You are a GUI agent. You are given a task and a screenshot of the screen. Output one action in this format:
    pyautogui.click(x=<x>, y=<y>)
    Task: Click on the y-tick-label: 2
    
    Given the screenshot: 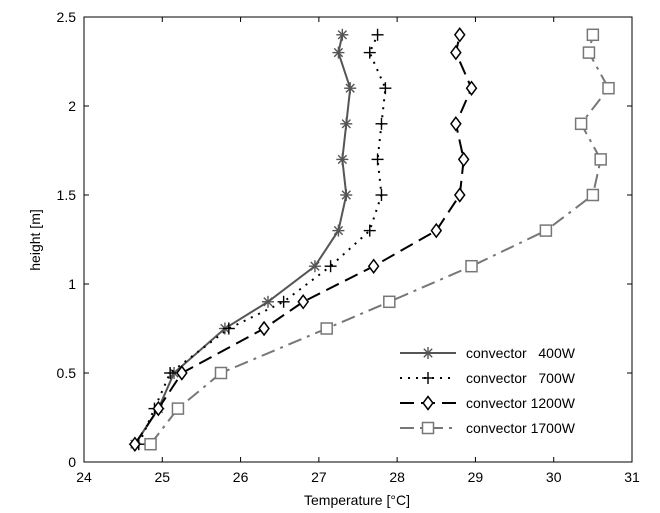 What is the action you would take?
    pyautogui.click(x=72, y=106)
    